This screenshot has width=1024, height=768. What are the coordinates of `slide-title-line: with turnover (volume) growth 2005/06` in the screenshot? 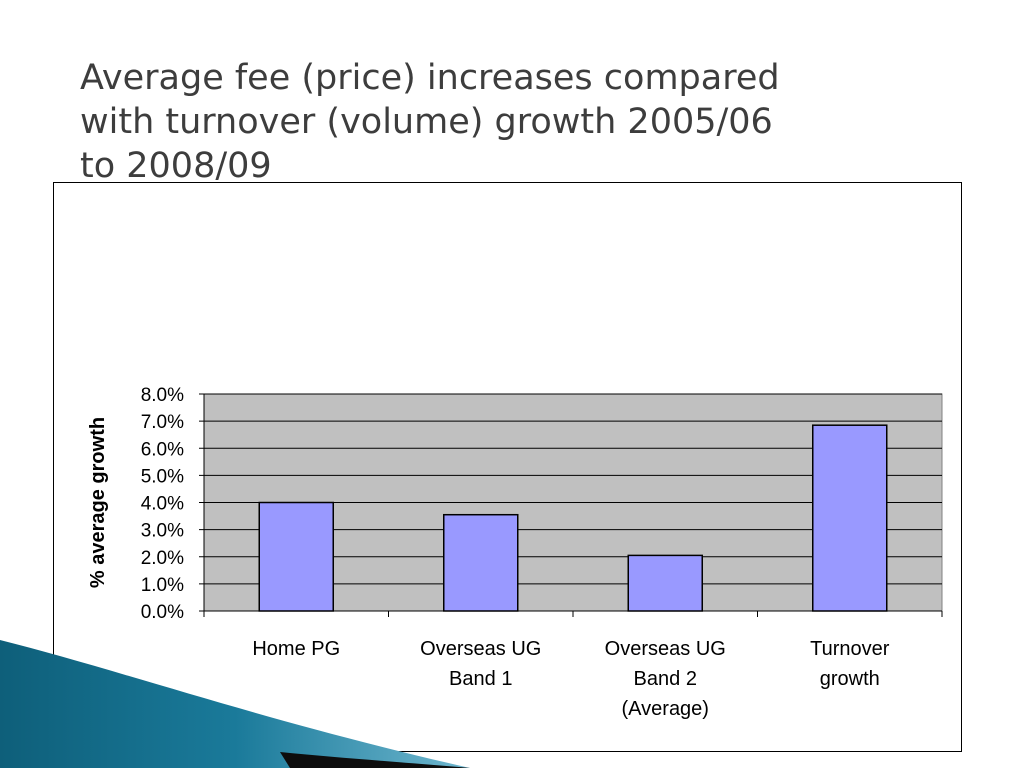 It's located at (426, 122).